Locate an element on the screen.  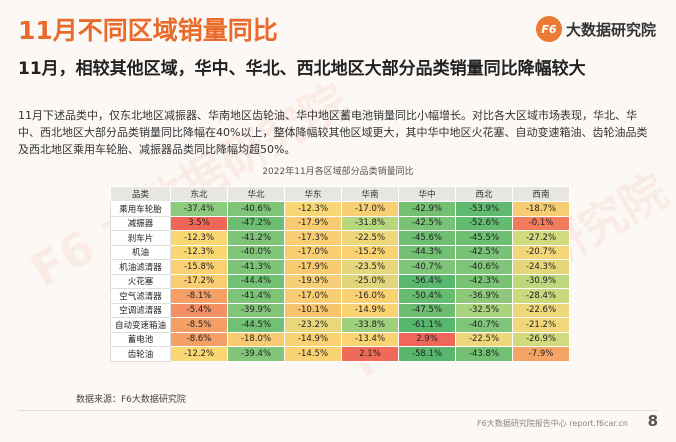
header-cell: 西北 is located at coordinates (484, 194).